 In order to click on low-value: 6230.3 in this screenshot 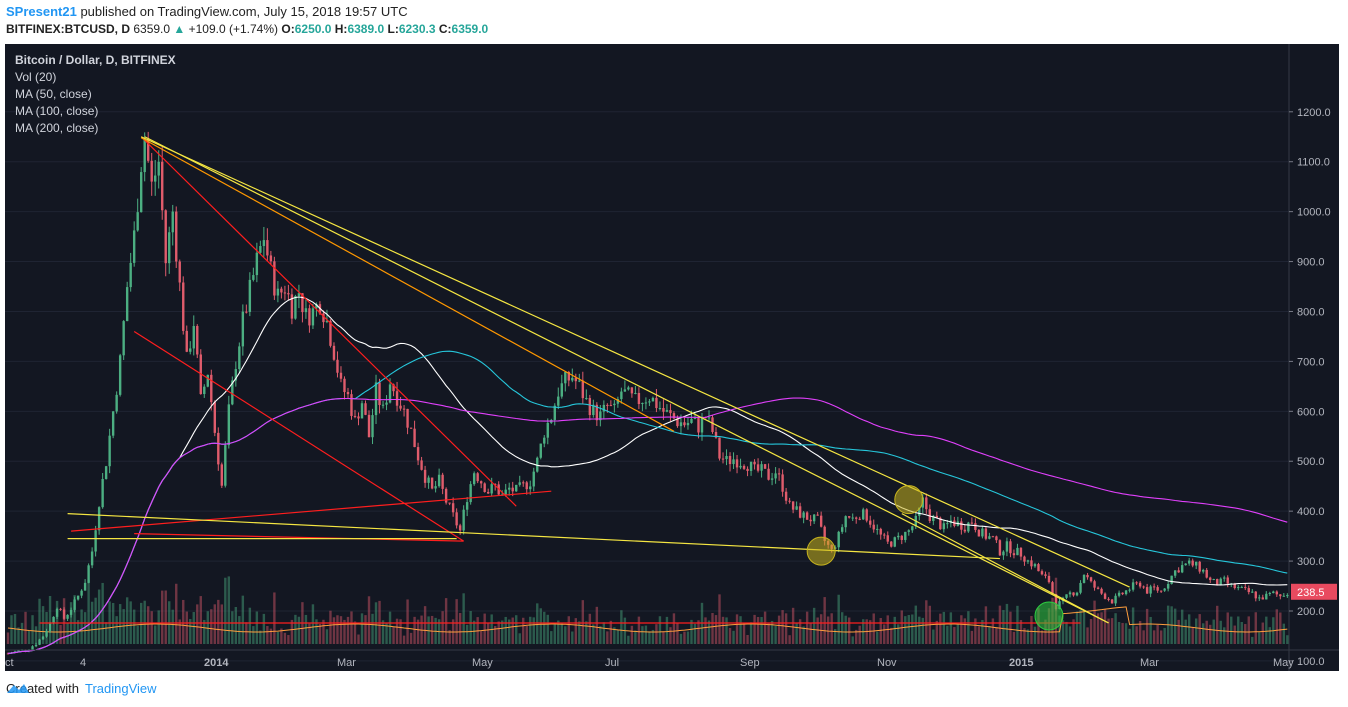, I will do `click(417, 29)`.